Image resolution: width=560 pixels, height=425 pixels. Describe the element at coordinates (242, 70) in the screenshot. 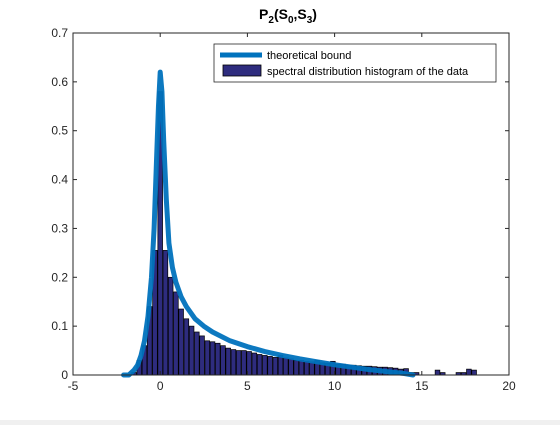

I see `legend-swatch-histogram` at that location.